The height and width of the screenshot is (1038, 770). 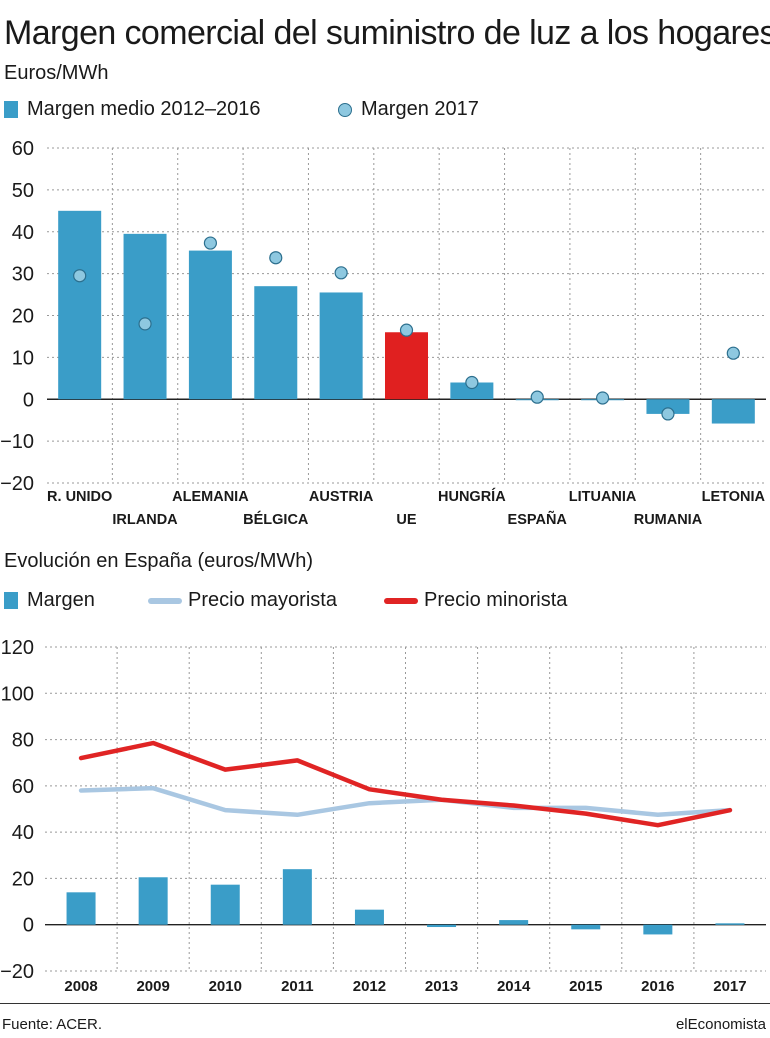 I want to click on year-label: 2016, so click(x=657, y=986).